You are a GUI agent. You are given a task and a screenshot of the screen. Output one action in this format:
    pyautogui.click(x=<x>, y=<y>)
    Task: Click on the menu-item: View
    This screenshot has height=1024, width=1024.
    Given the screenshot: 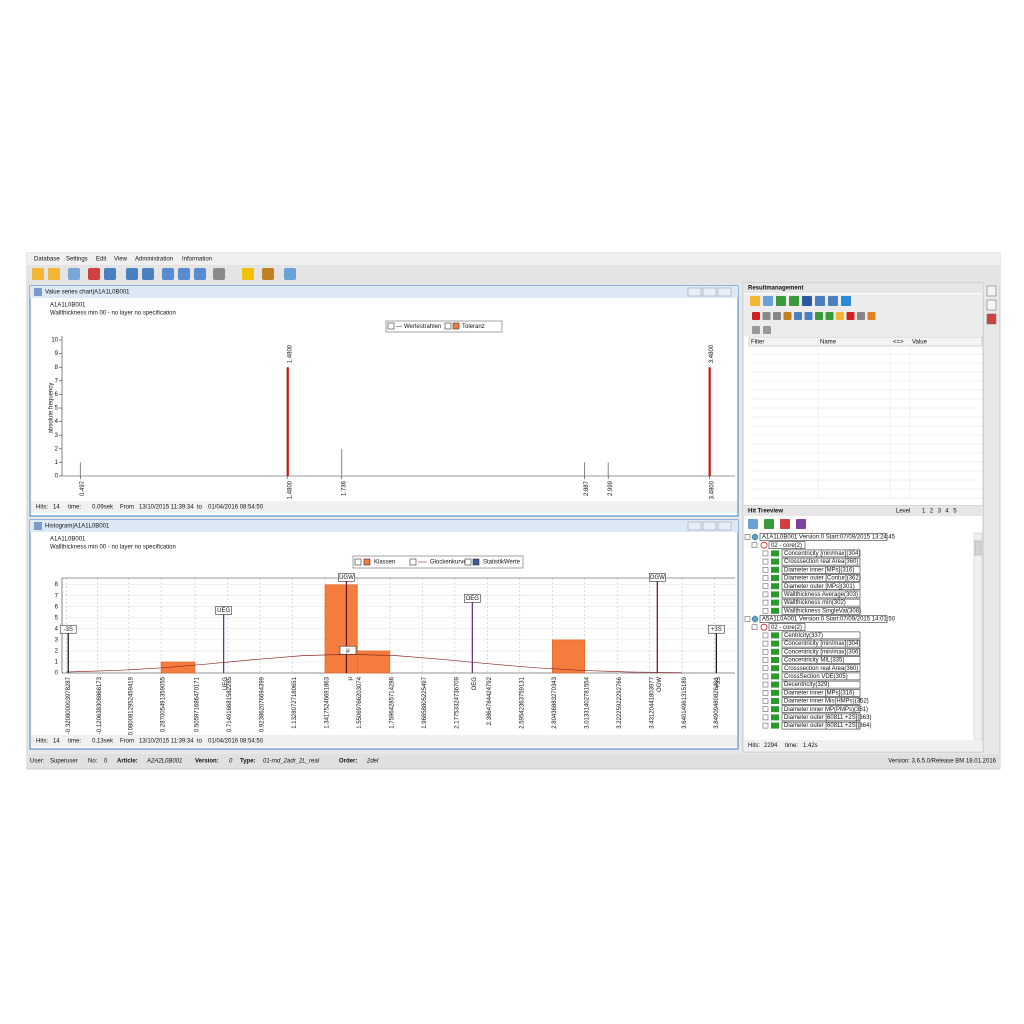 What is the action you would take?
    pyautogui.click(x=121, y=260)
    